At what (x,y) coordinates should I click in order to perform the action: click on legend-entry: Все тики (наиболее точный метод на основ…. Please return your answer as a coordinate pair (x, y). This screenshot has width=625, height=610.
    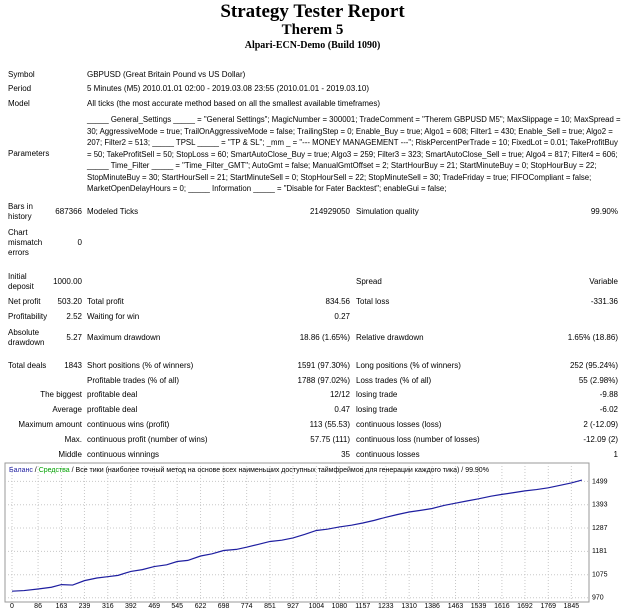
    Looking at the image, I should click on (268, 470).